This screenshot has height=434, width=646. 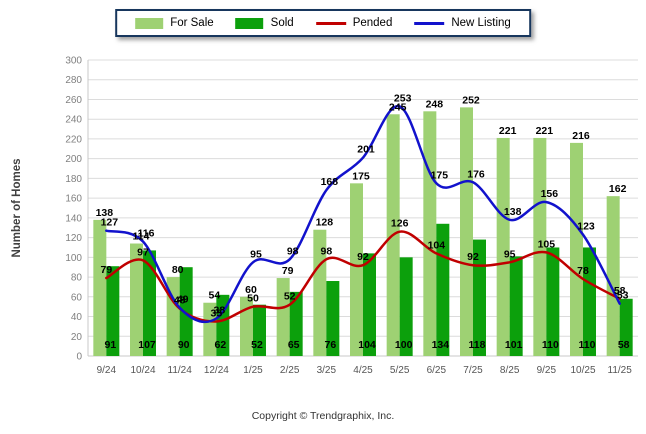 I want to click on data-label-sold: 107, so click(x=147, y=345).